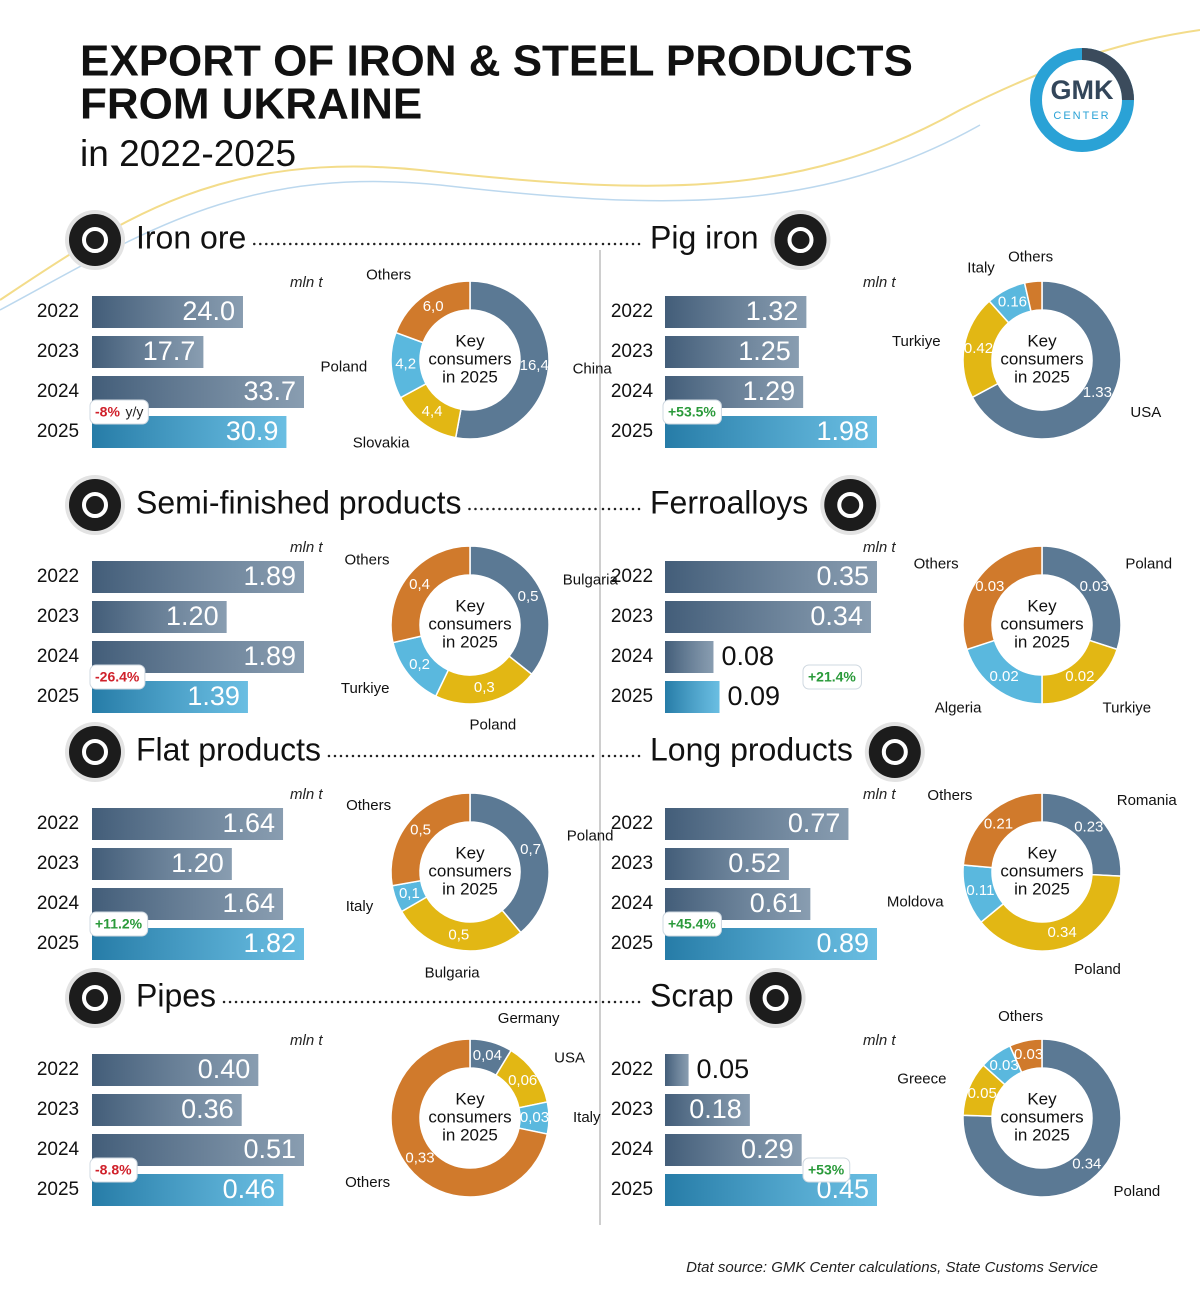 The image size is (1200, 1316). Describe the element at coordinates (433, 306) in the screenshot. I see `slice-value-label: 6,0` at that location.